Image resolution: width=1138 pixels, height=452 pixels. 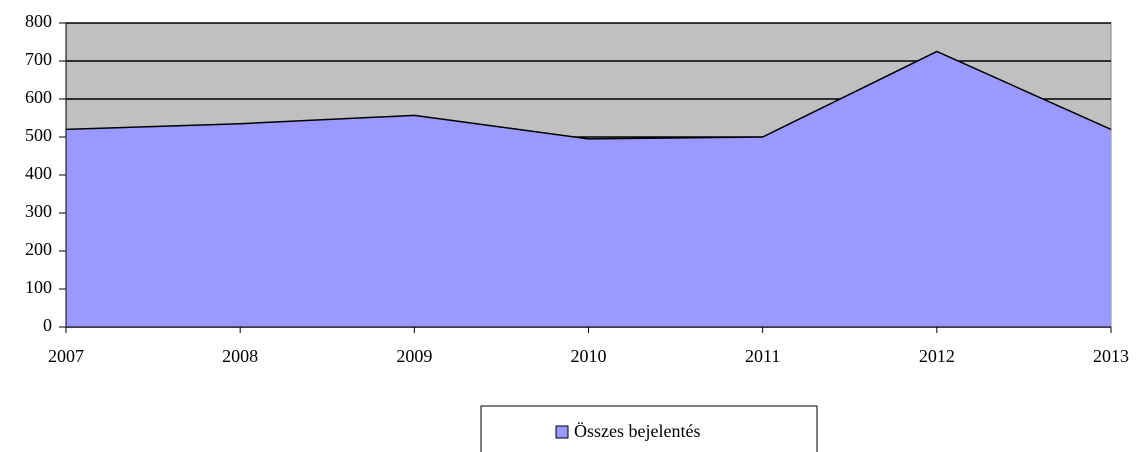 What do you see at coordinates (762, 356) in the screenshot?
I see `x-tick-label: 2011` at bounding box center [762, 356].